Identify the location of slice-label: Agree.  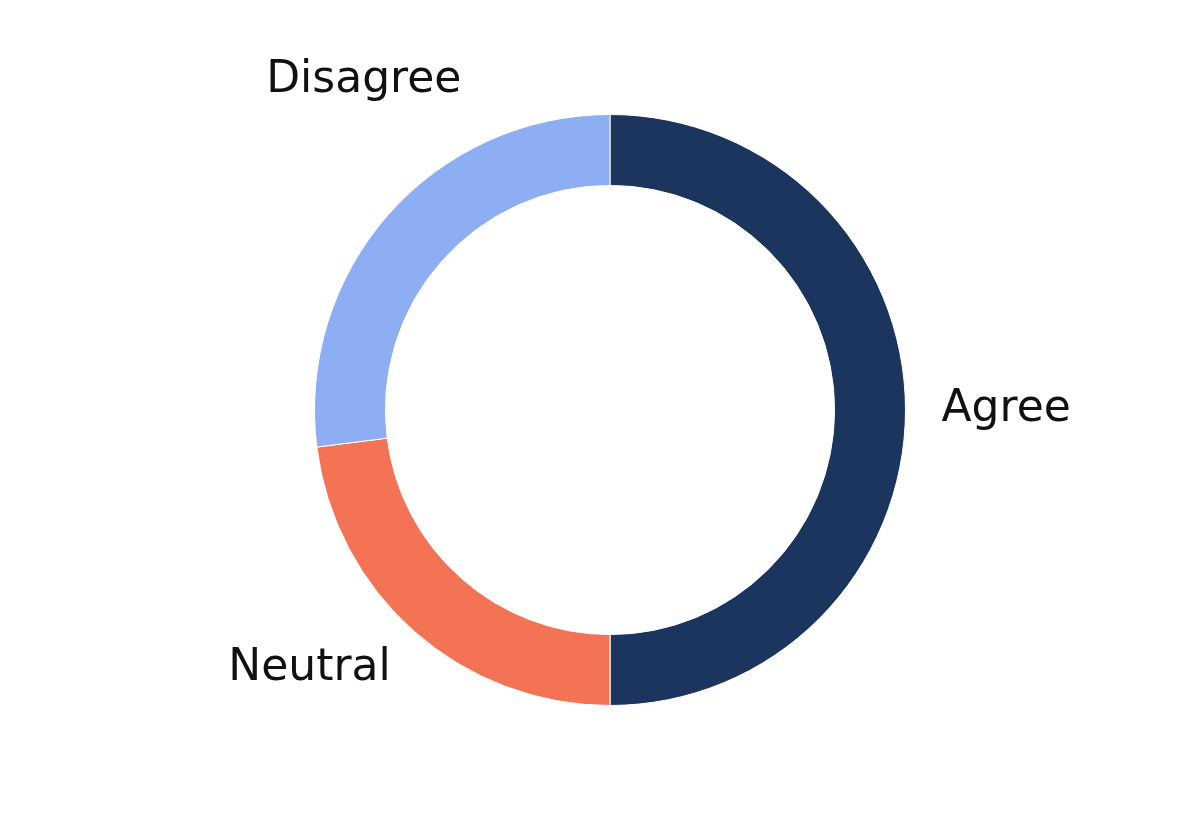
(1006, 406).